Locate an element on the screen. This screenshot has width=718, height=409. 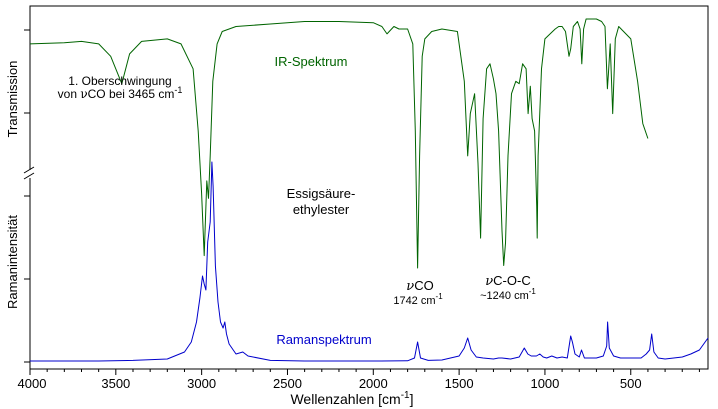
vcoc-label: νC-O-C is located at coordinates (507, 281).